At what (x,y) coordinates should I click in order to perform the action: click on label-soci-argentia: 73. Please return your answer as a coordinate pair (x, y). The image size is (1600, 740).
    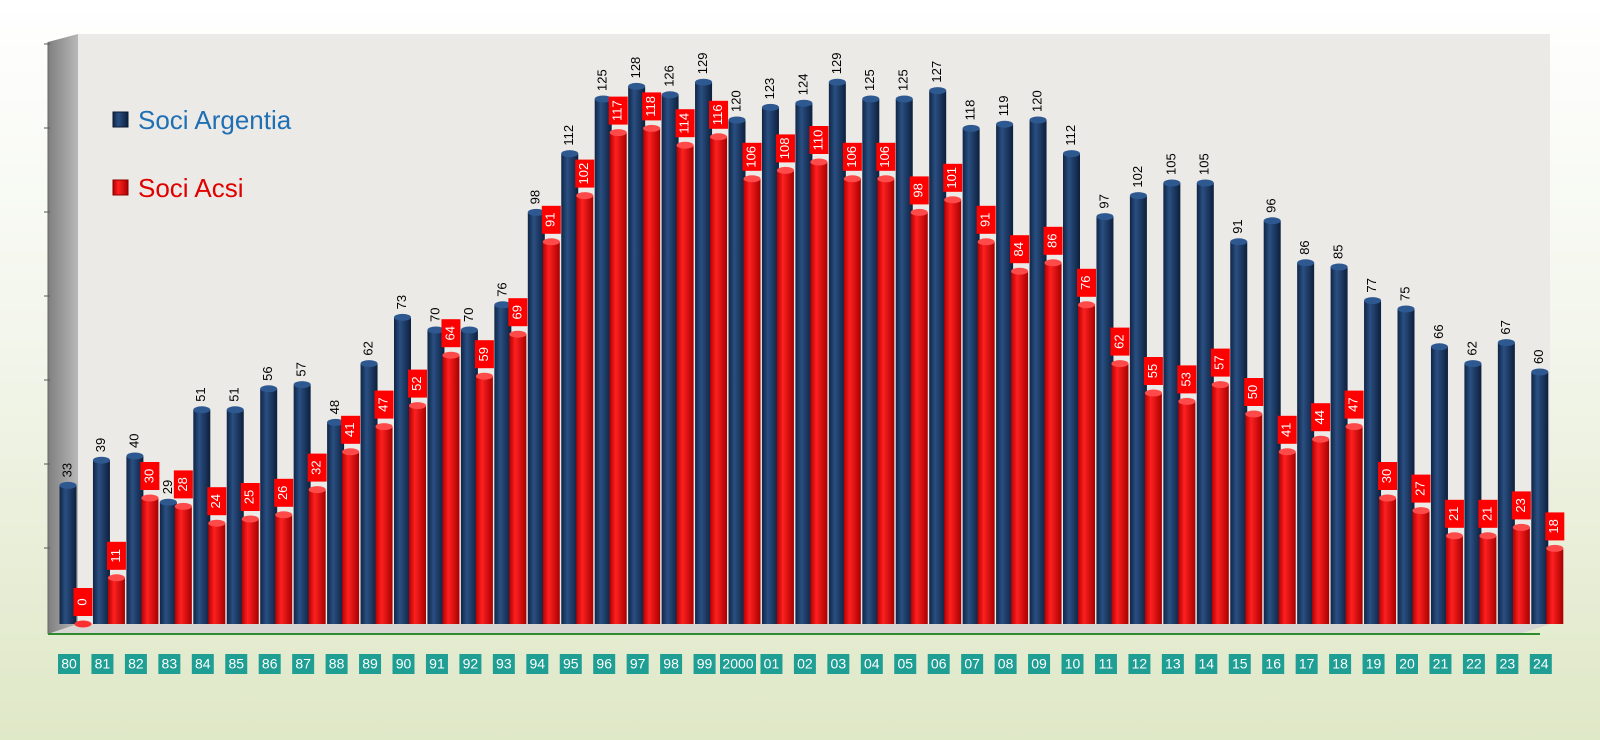
    Looking at the image, I should click on (401, 302).